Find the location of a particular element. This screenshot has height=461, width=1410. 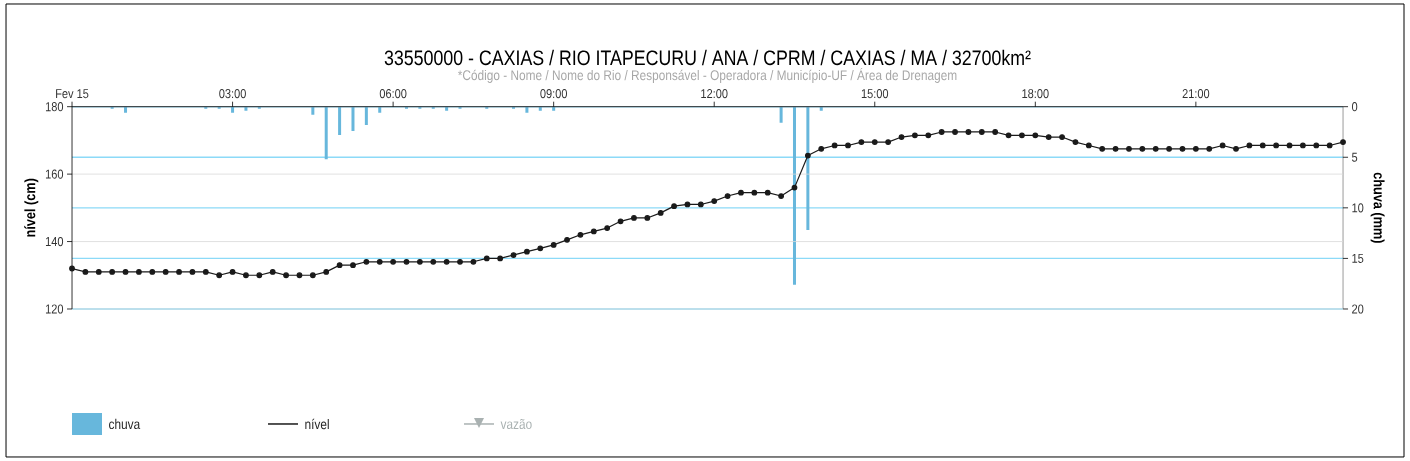

x-tick-label: Fev 15 is located at coordinates (72, 94).